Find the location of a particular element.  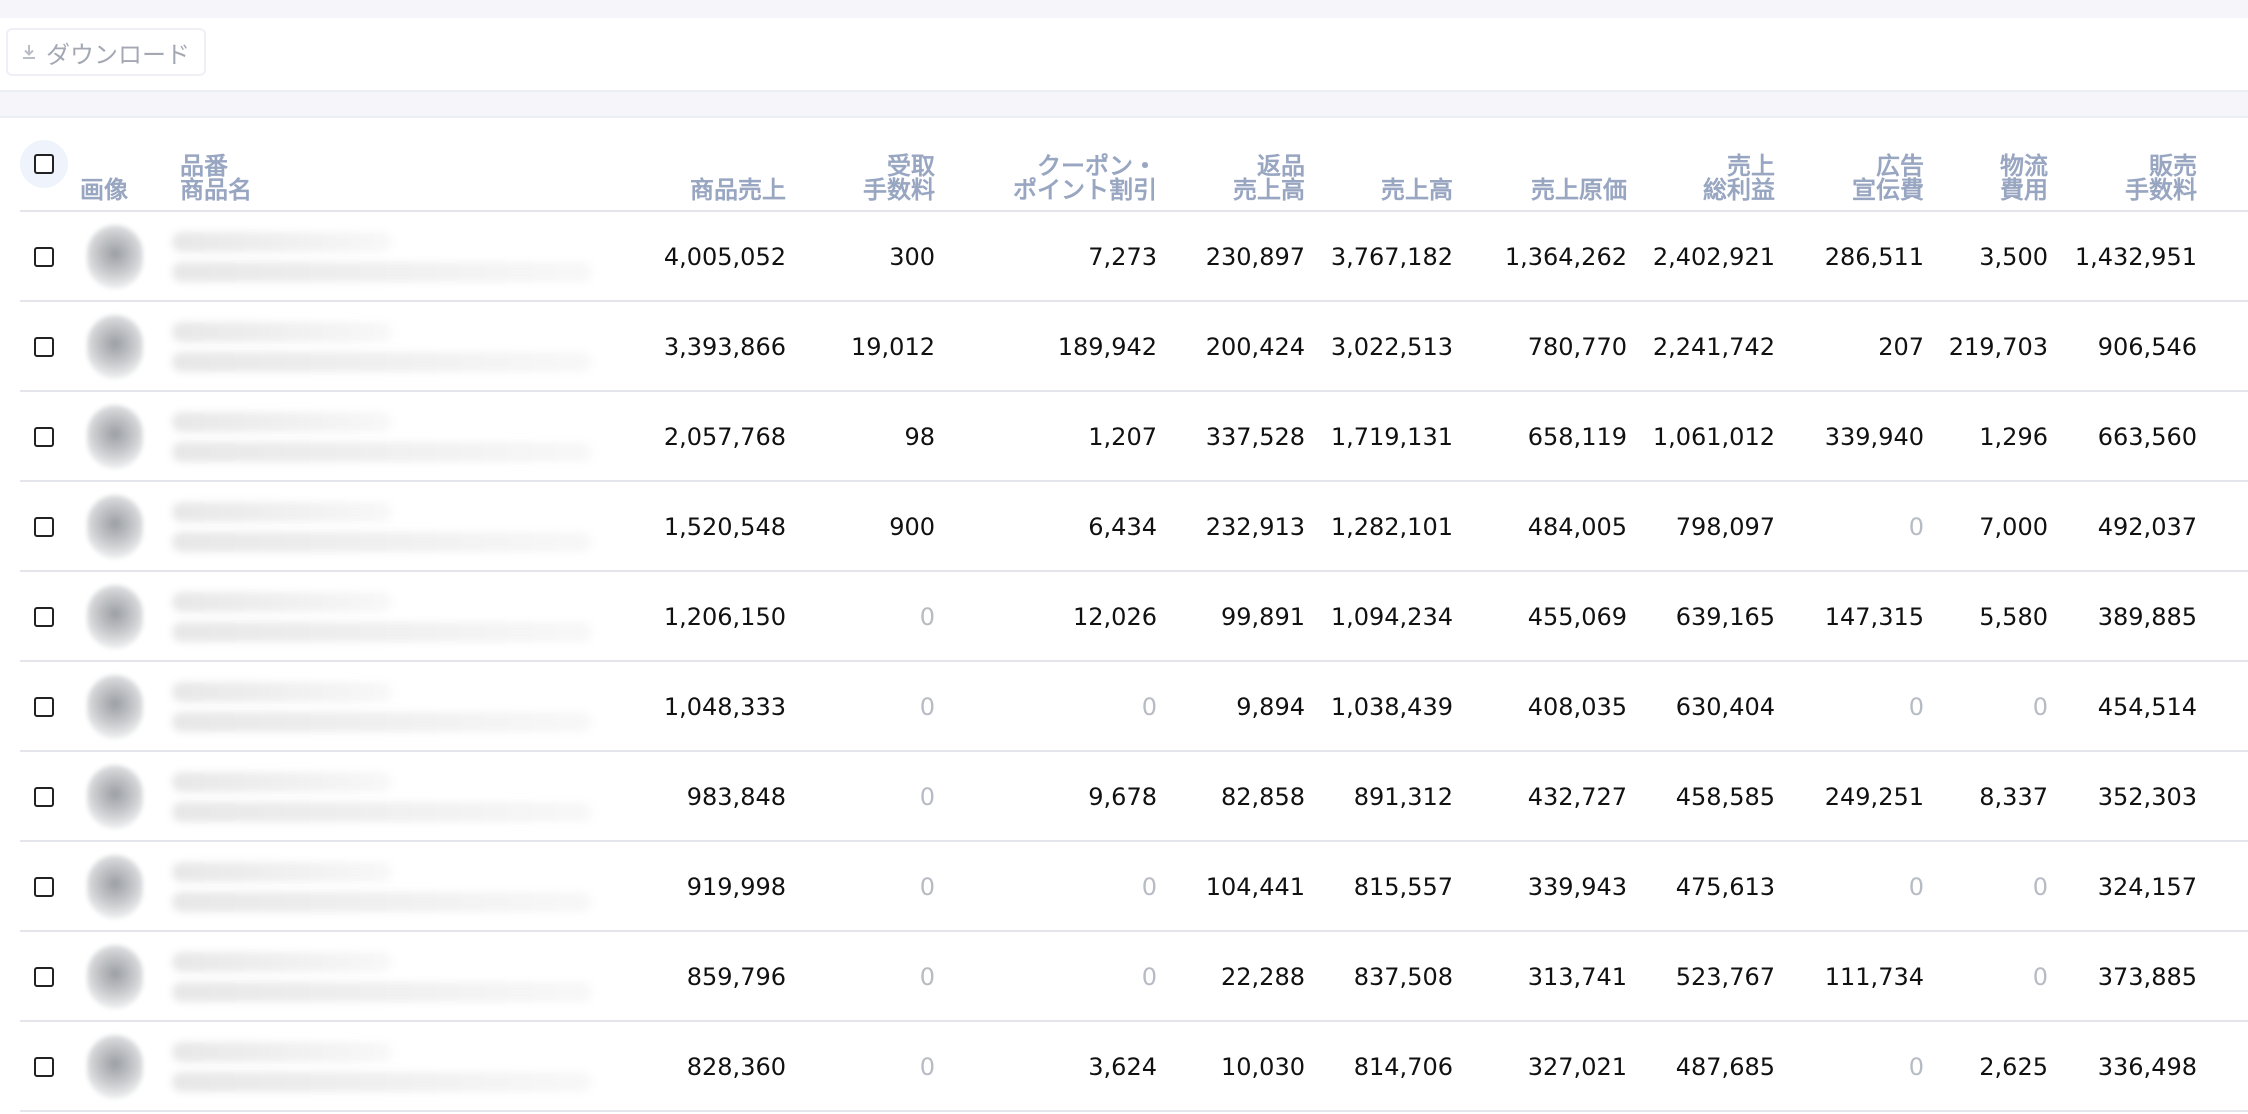

cell-logistics: 1,296 is located at coordinates (2013, 437).